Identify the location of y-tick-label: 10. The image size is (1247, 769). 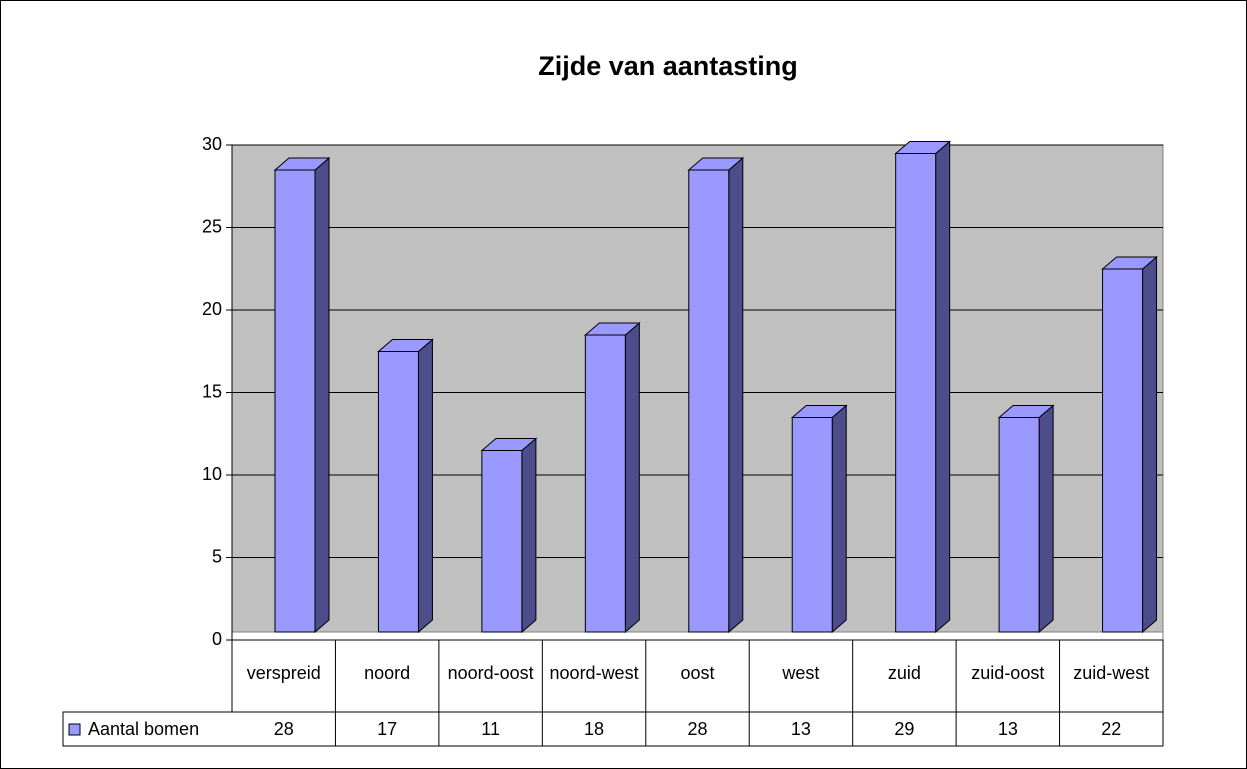
(212, 474).